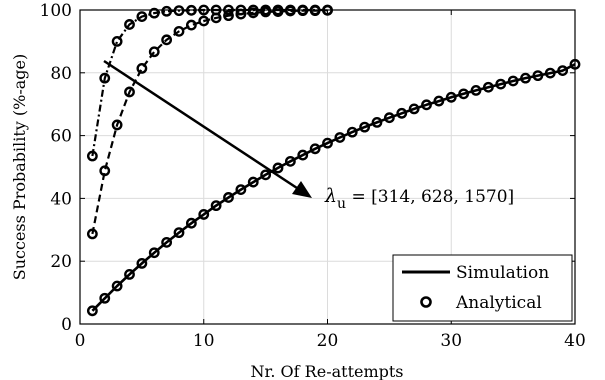  I want to click on legend-analytical-label: Analytical, so click(498, 303).